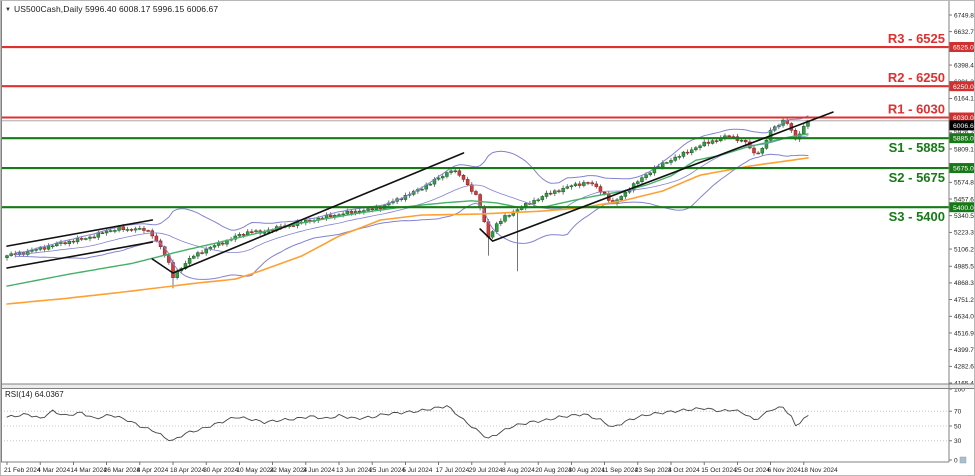 The height and width of the screenshot is (476, 975). I want to click on svg-text: 6006.67, so click(964, 126).